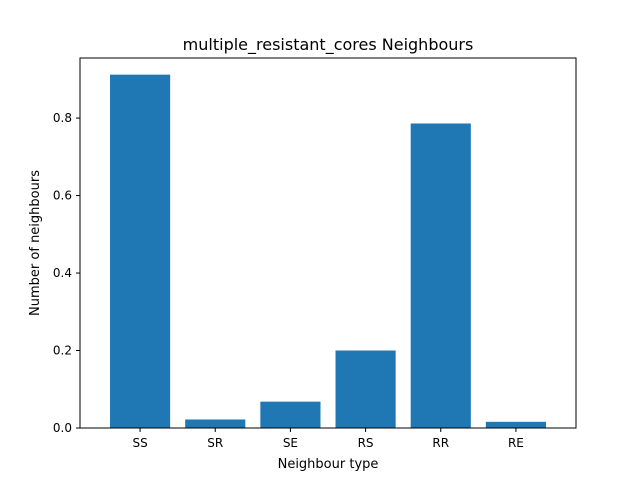 The image size is (640, 480). I want to click on bar-se, so click(290, 414).